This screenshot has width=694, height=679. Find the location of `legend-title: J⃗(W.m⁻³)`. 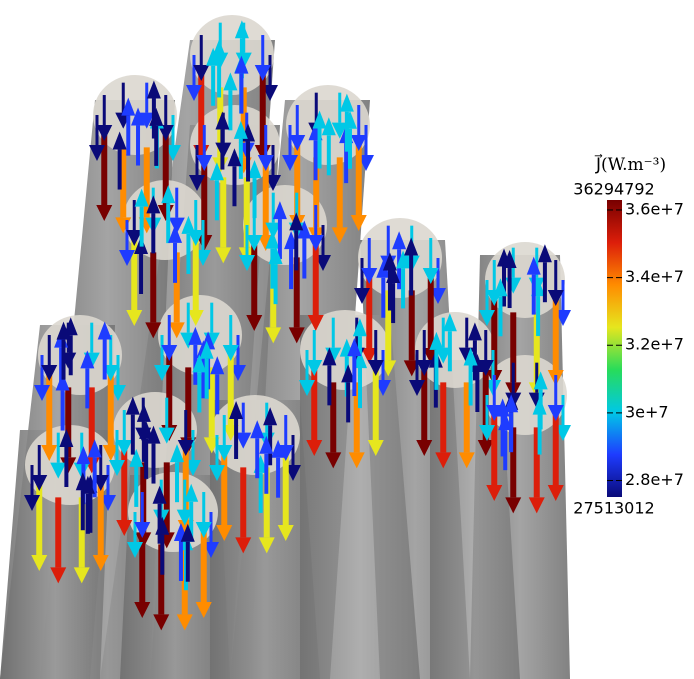

legend-title: J⃗(W.m⁻³) is located at coordinates (630, 164).